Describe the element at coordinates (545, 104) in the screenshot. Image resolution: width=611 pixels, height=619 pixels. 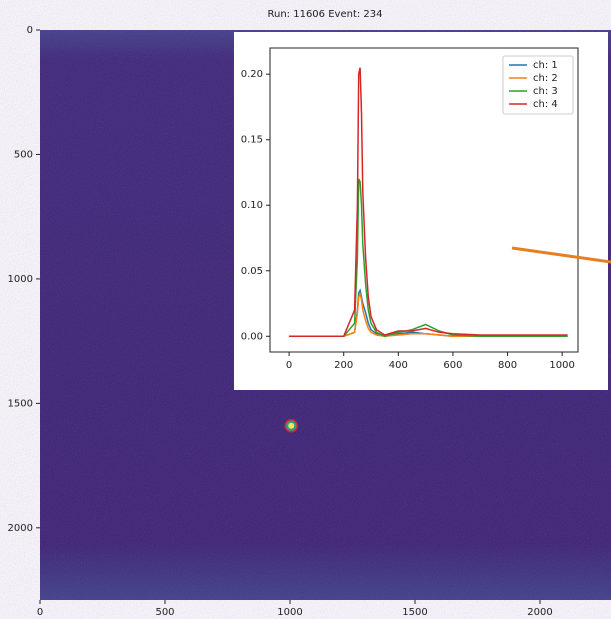
I see `legend-label: ch: 4` at that location.